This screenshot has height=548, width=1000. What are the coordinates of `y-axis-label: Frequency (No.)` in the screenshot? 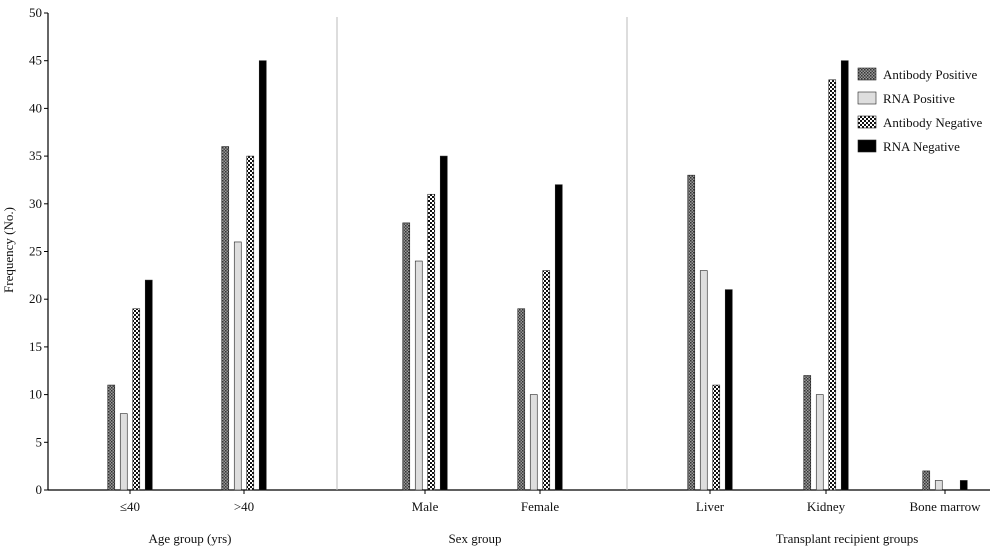 It's located at (8, 250).